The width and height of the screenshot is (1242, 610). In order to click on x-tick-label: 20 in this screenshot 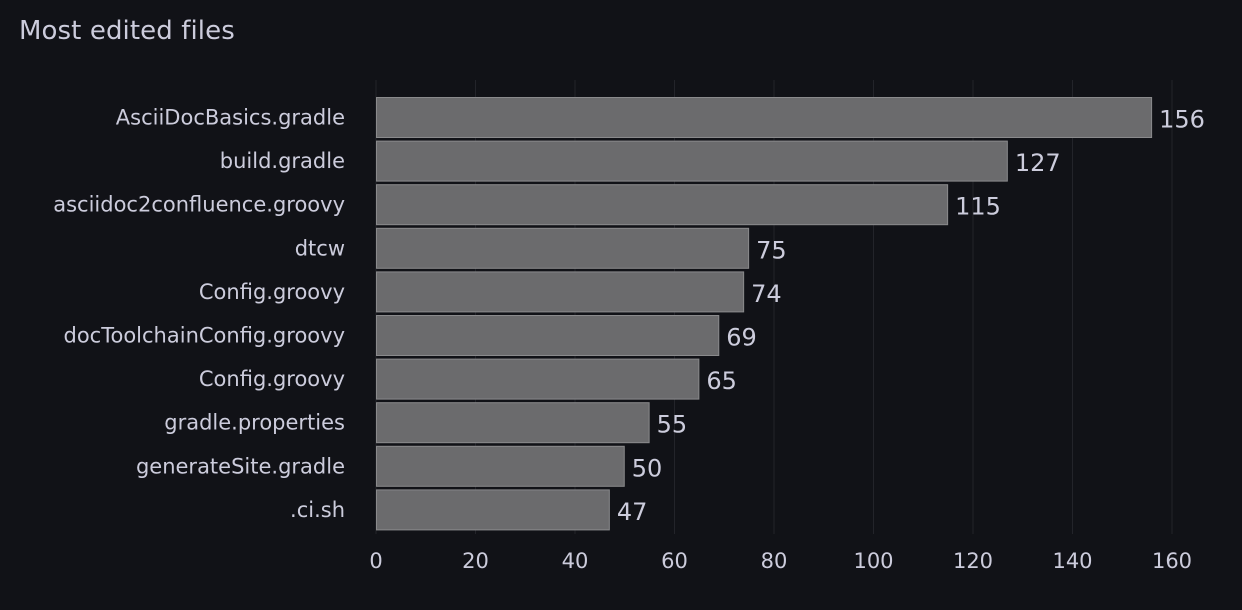, I will do `click(475, 561)`.